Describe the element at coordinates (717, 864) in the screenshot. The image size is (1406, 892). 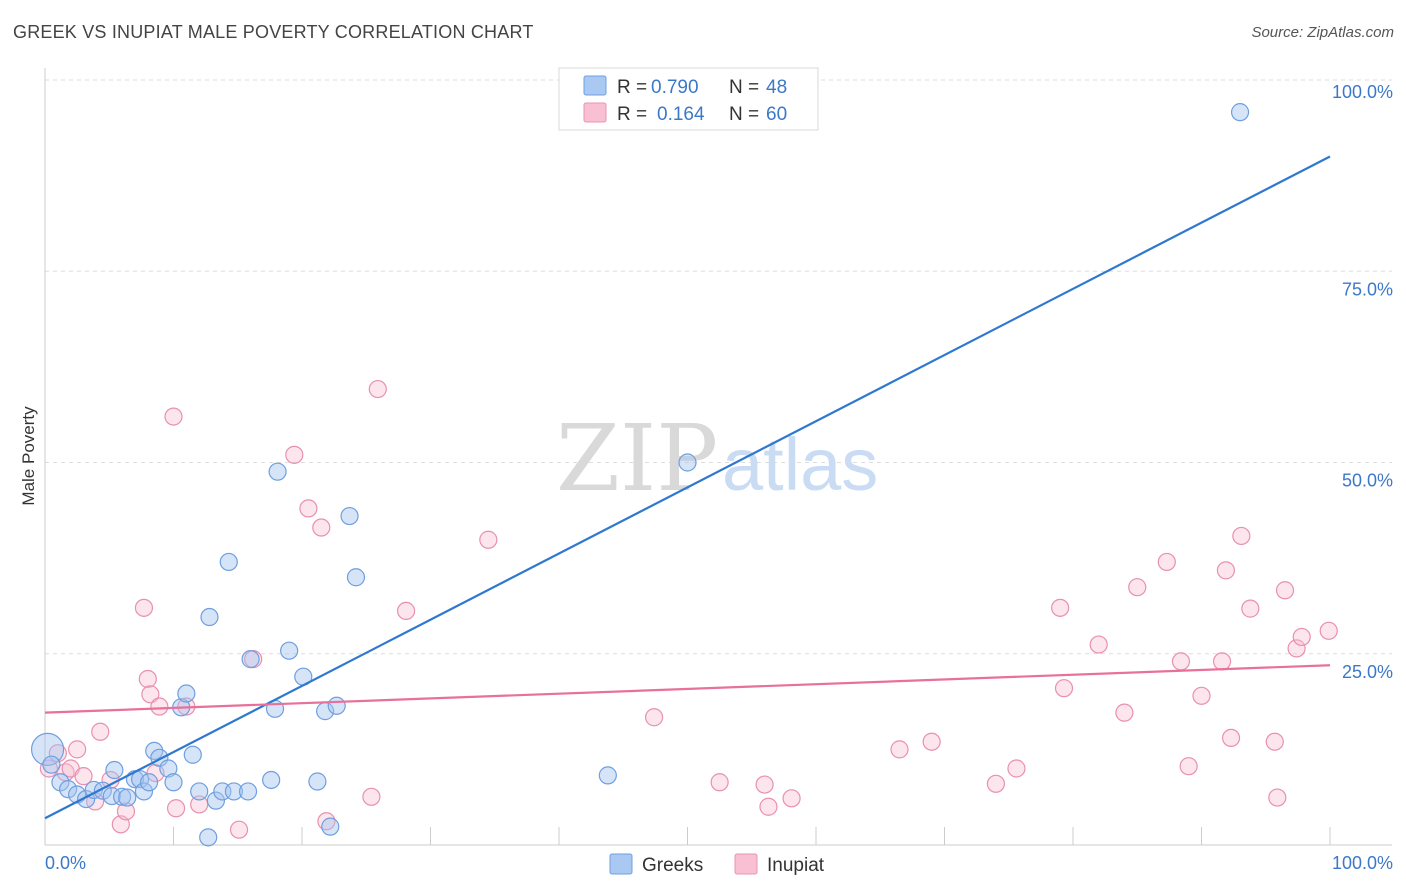
I see `legend-bottom: Greeks Inupiat` at that location.